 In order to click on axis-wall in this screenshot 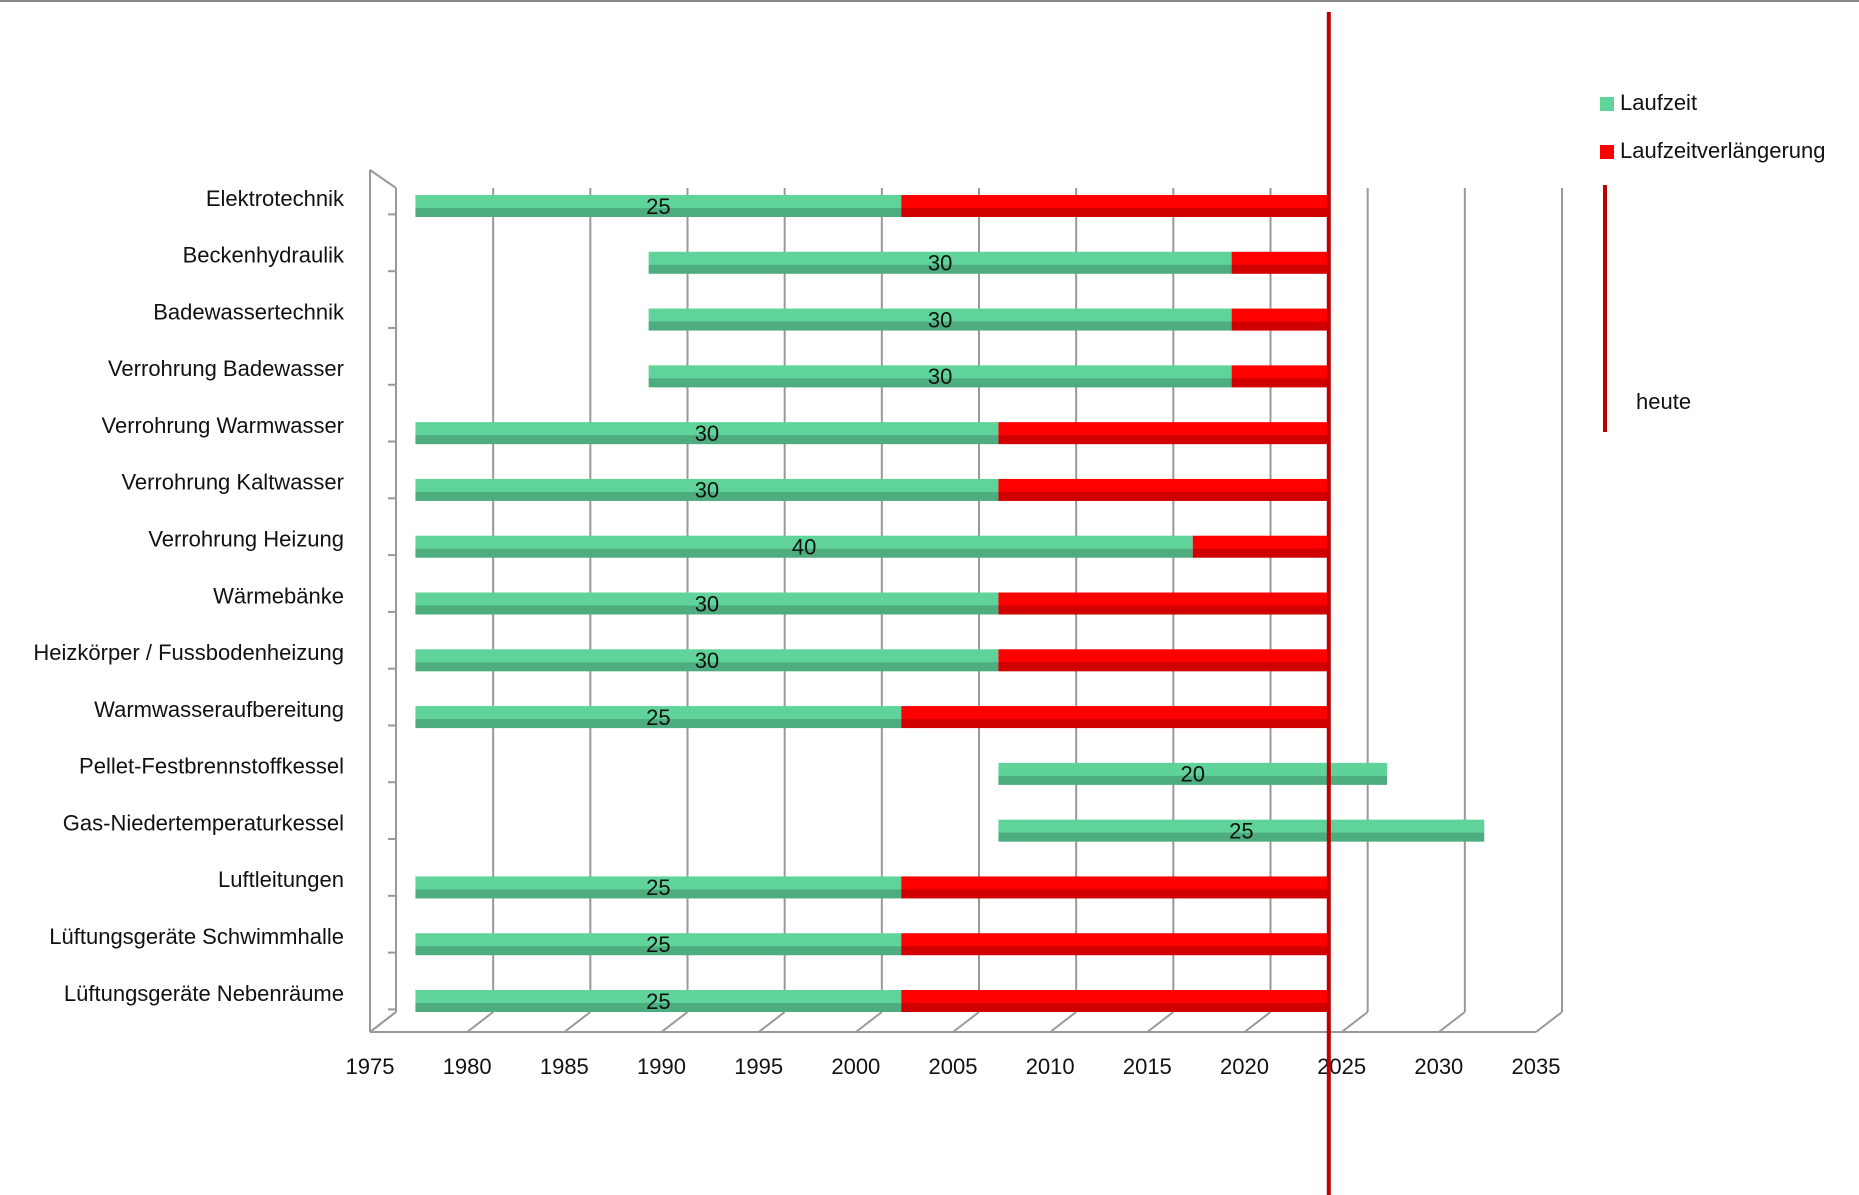, I will do `click(383, 179)`.